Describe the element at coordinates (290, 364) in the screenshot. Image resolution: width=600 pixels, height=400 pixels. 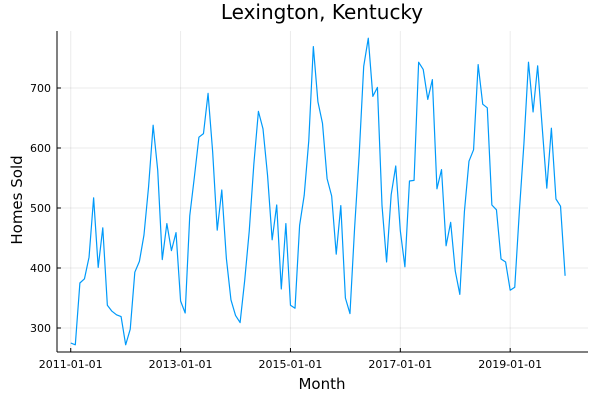
I see `x-tick-label: 2015-01-01` at that location.